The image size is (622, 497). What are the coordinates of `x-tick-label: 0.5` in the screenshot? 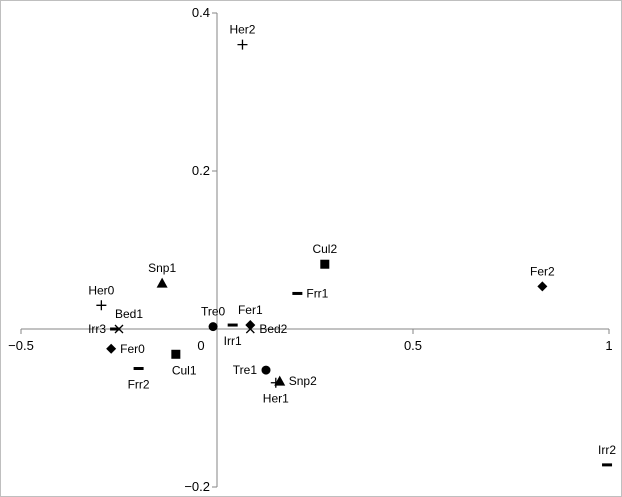 It's located at (413, 345).